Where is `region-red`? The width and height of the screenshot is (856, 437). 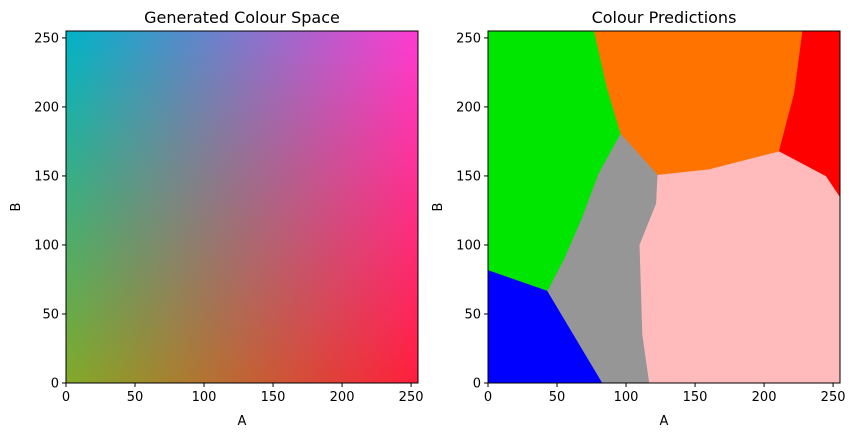 region-red is located at coordinates (809, 114).